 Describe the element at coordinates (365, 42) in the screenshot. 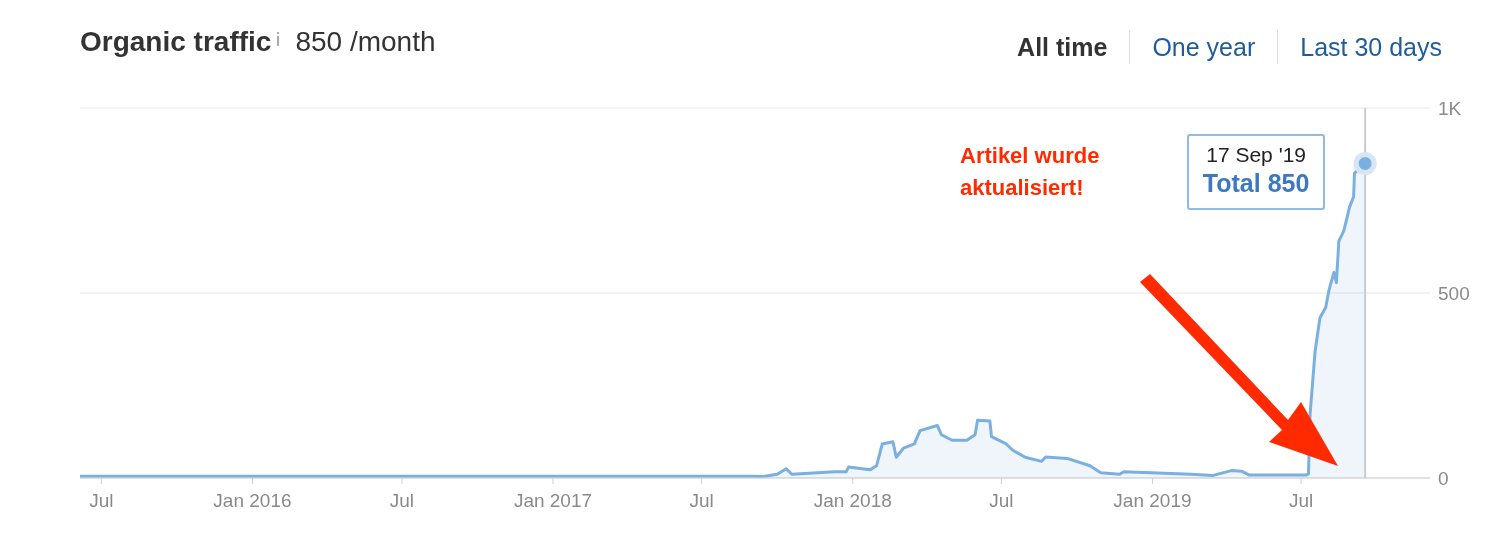

I see `chart-subtitle: 850 /month` at that location.